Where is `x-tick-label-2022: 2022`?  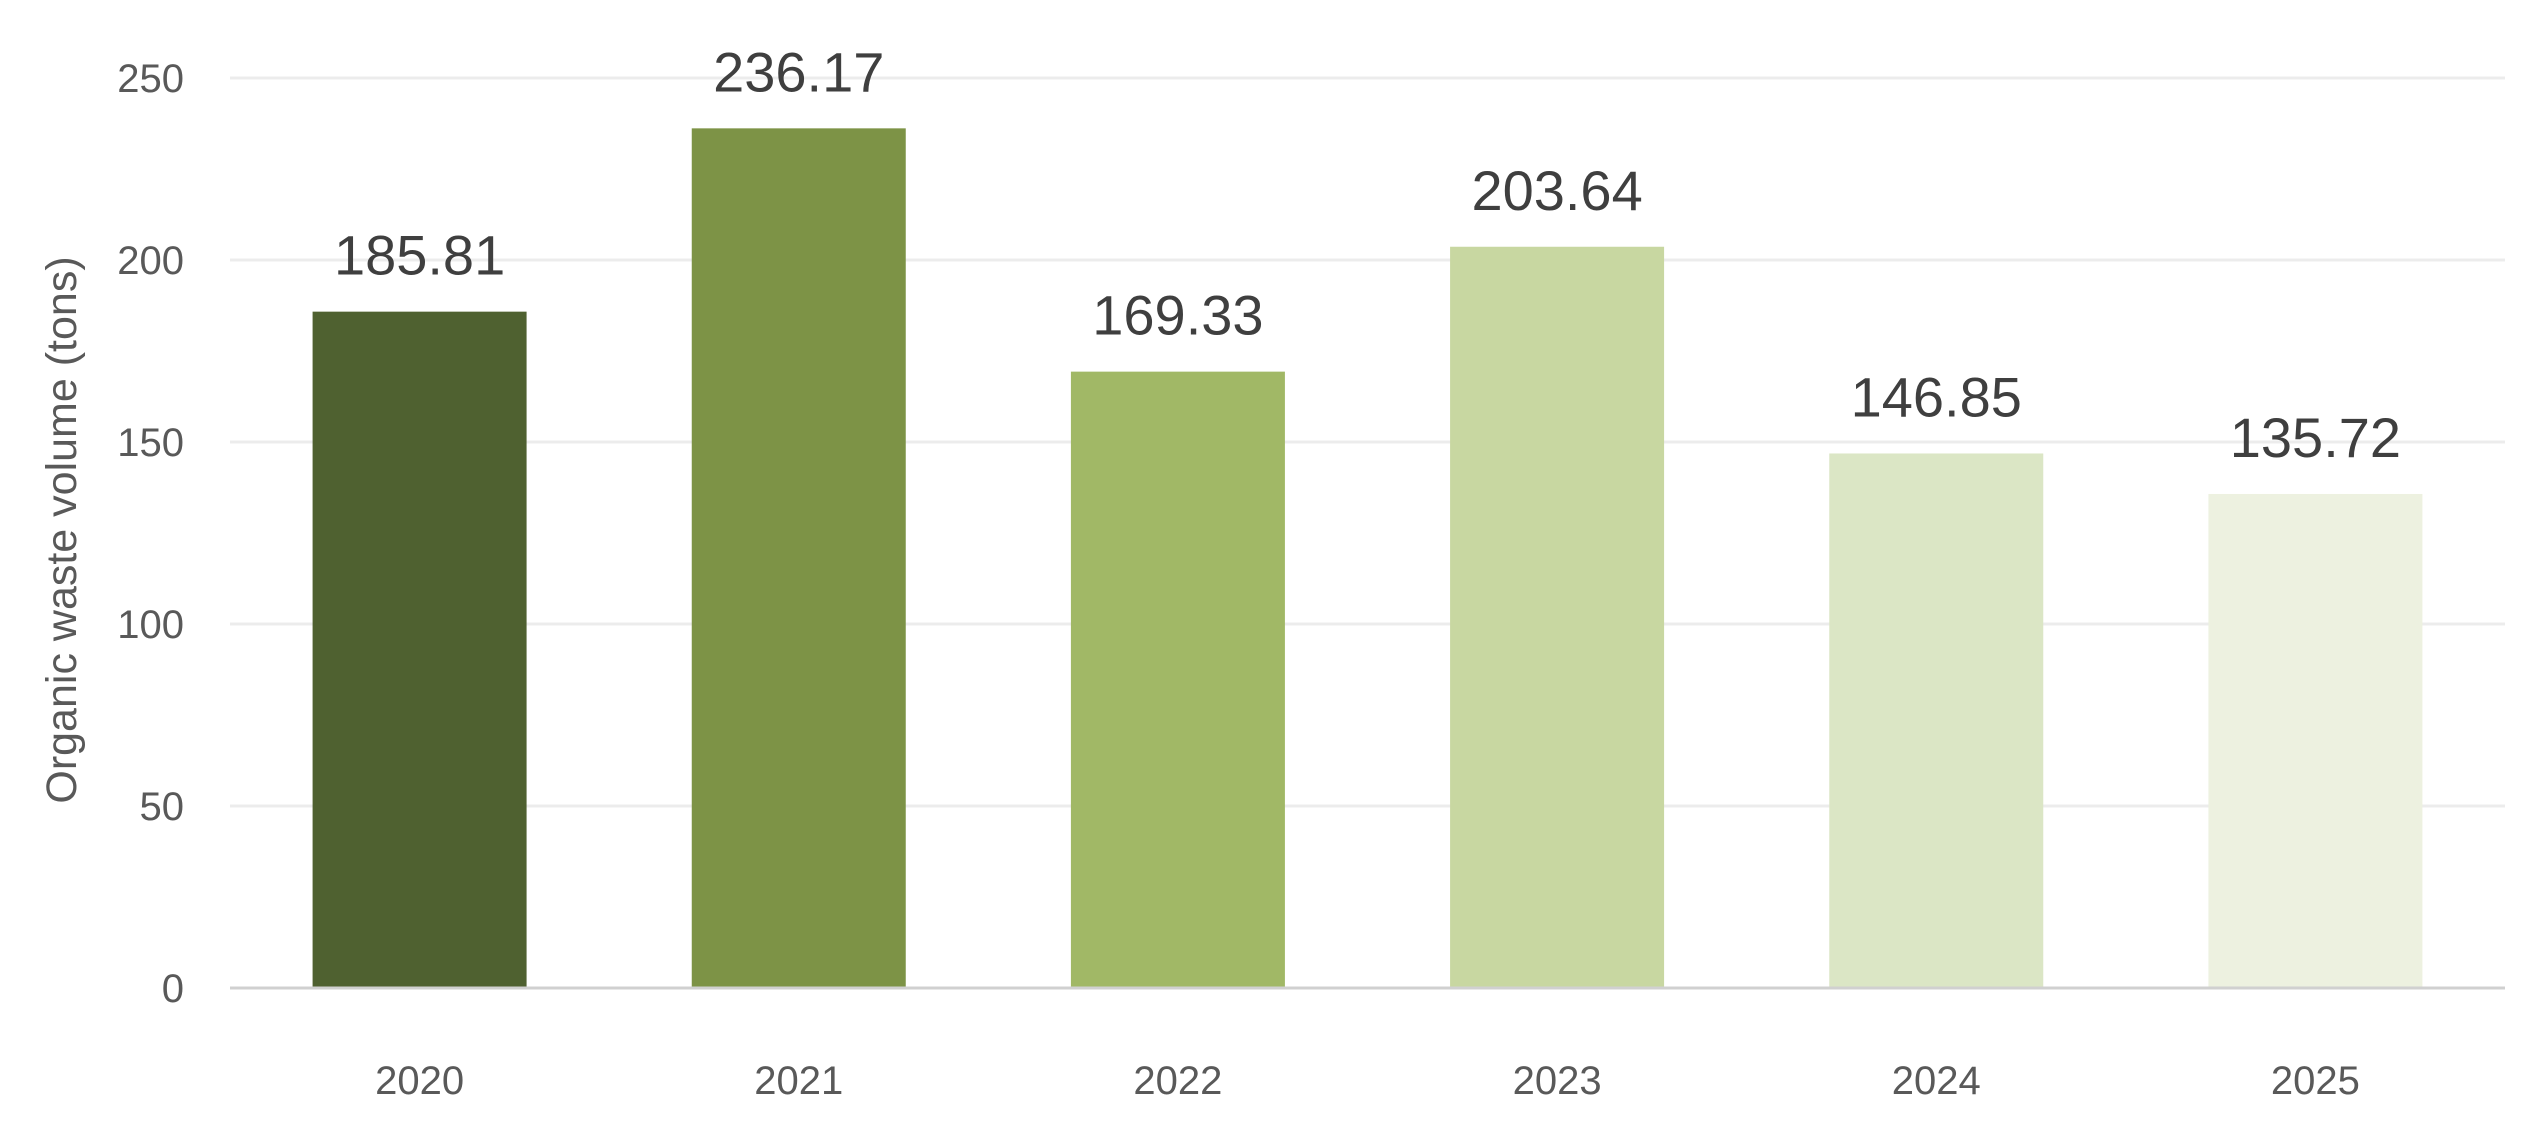 x-tick-label-2022: 2022 is located at coordinates (1177, 1081).